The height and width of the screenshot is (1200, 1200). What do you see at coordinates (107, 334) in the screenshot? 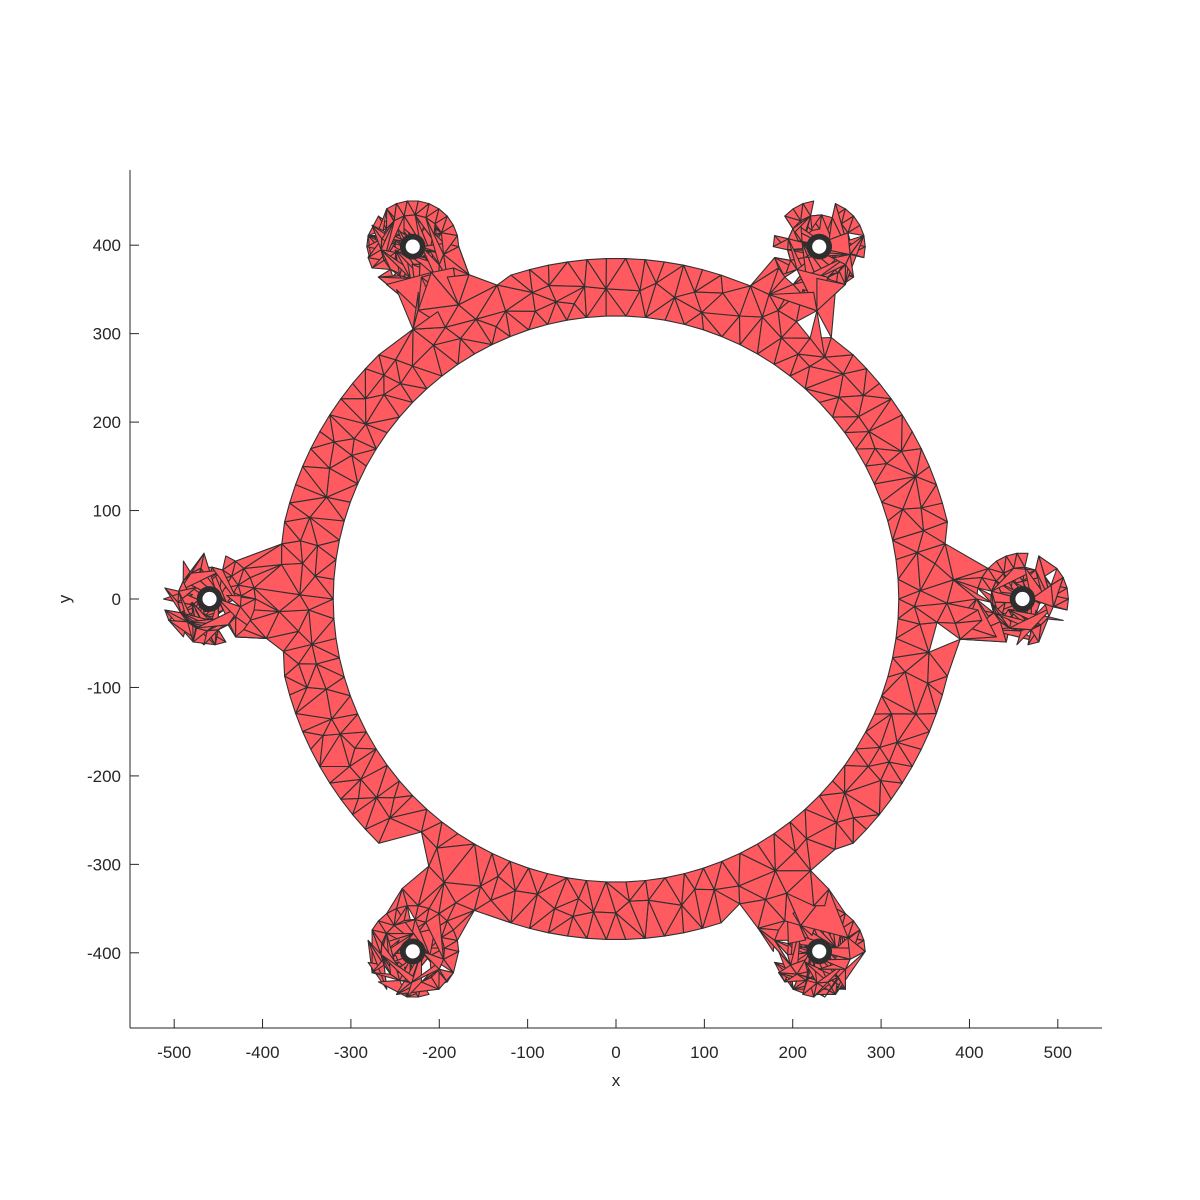
I see `y-tick-label: 300` at bounding box center [107, 334].